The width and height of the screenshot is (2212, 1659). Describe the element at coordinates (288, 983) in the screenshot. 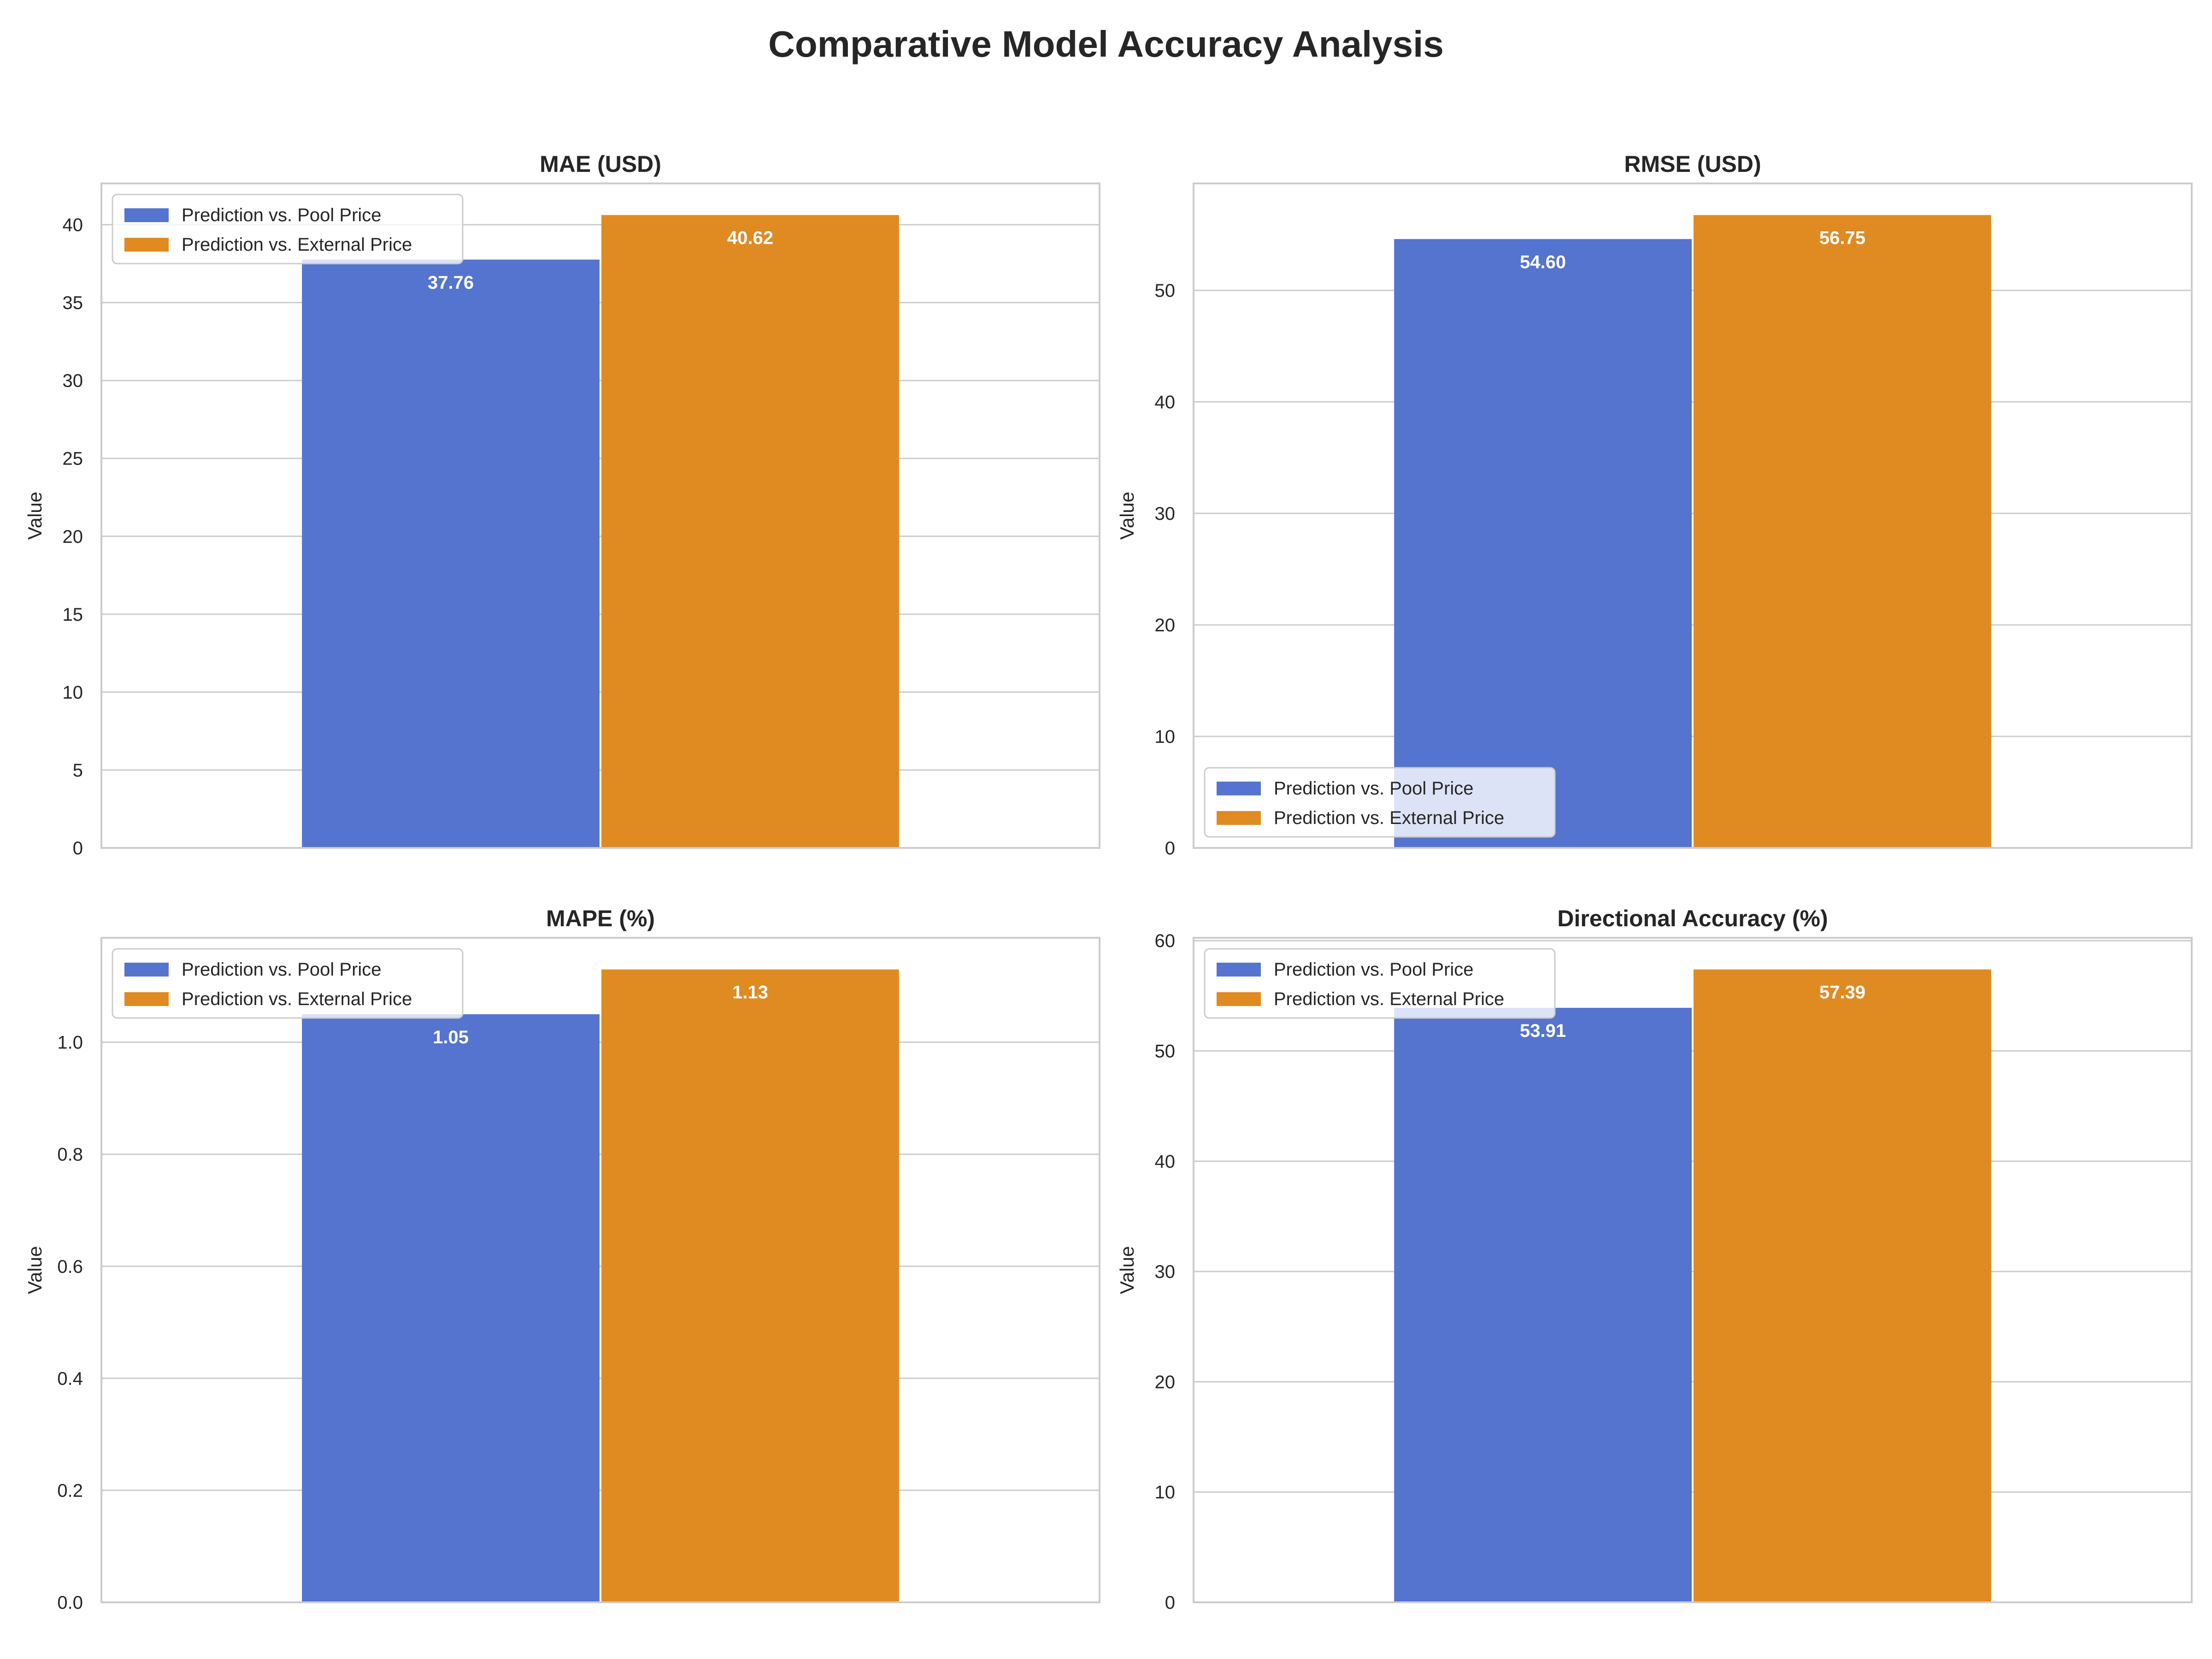

I see `panel-3-legend-box` at that location.